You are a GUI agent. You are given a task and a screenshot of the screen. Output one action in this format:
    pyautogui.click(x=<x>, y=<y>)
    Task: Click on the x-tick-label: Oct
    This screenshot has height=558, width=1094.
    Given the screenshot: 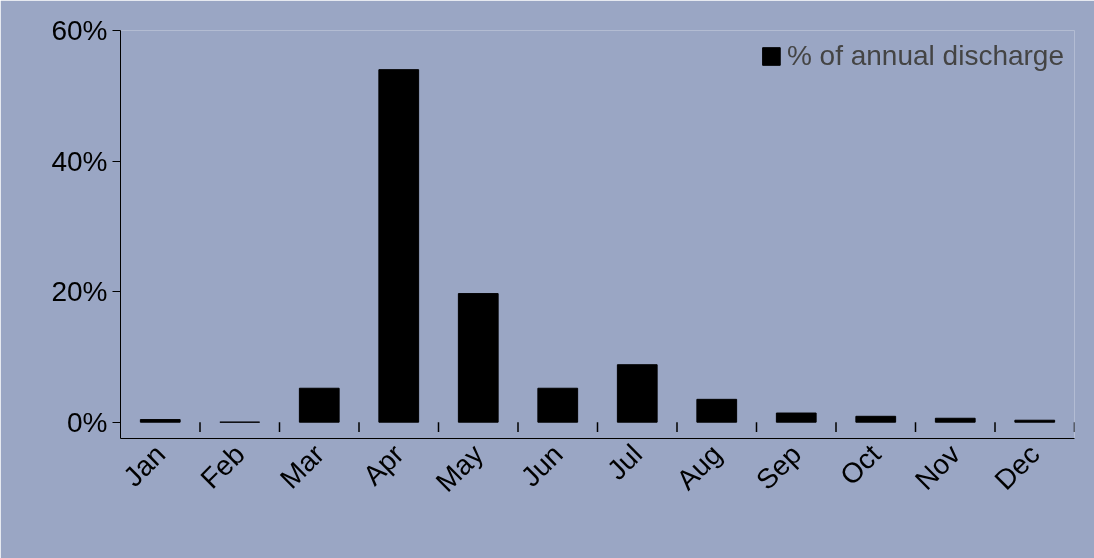 What is the action you would take?
    pyautogui.click(x=860, y=465)
    